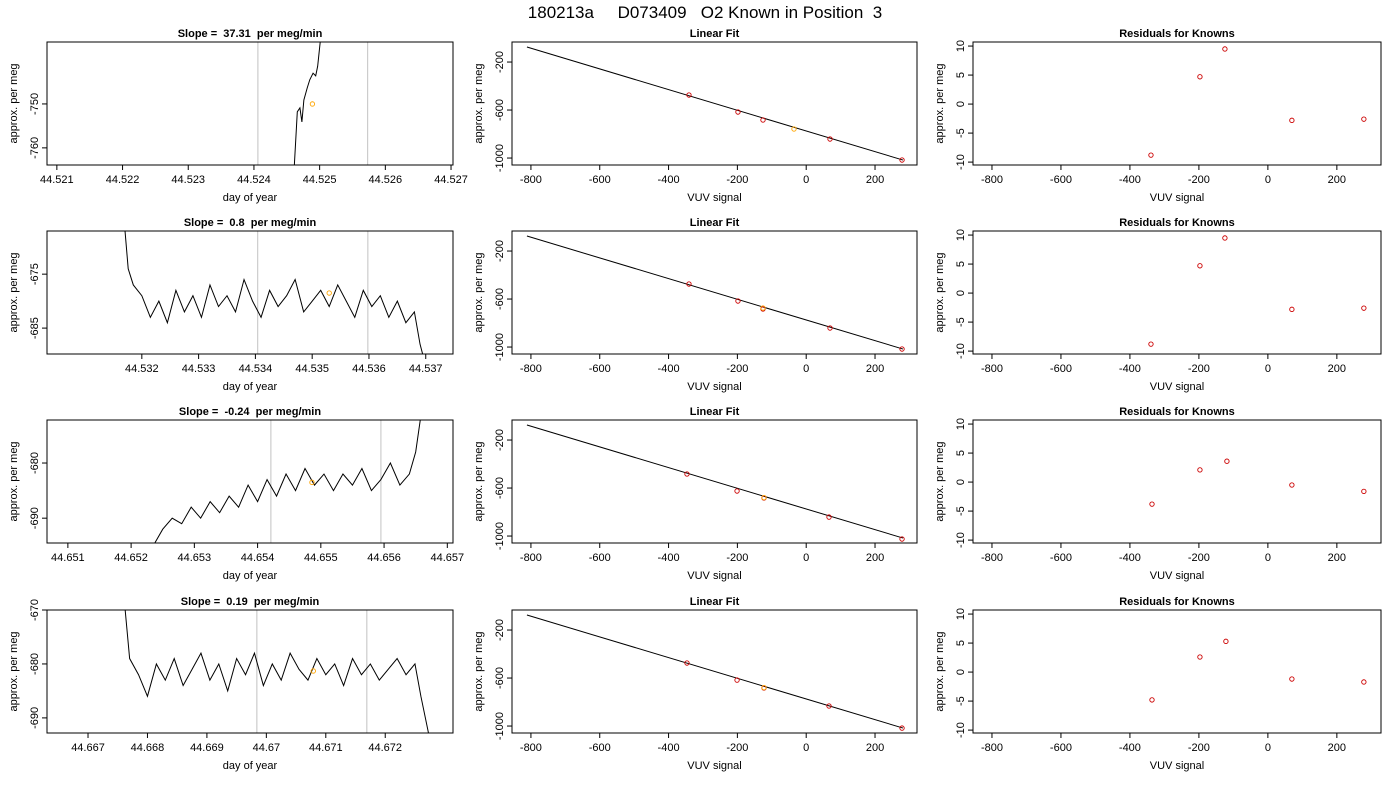  What do you see at coordinates (312, 482) in the screenshot?
I see `mean-point` at bounding box center [312, 482].